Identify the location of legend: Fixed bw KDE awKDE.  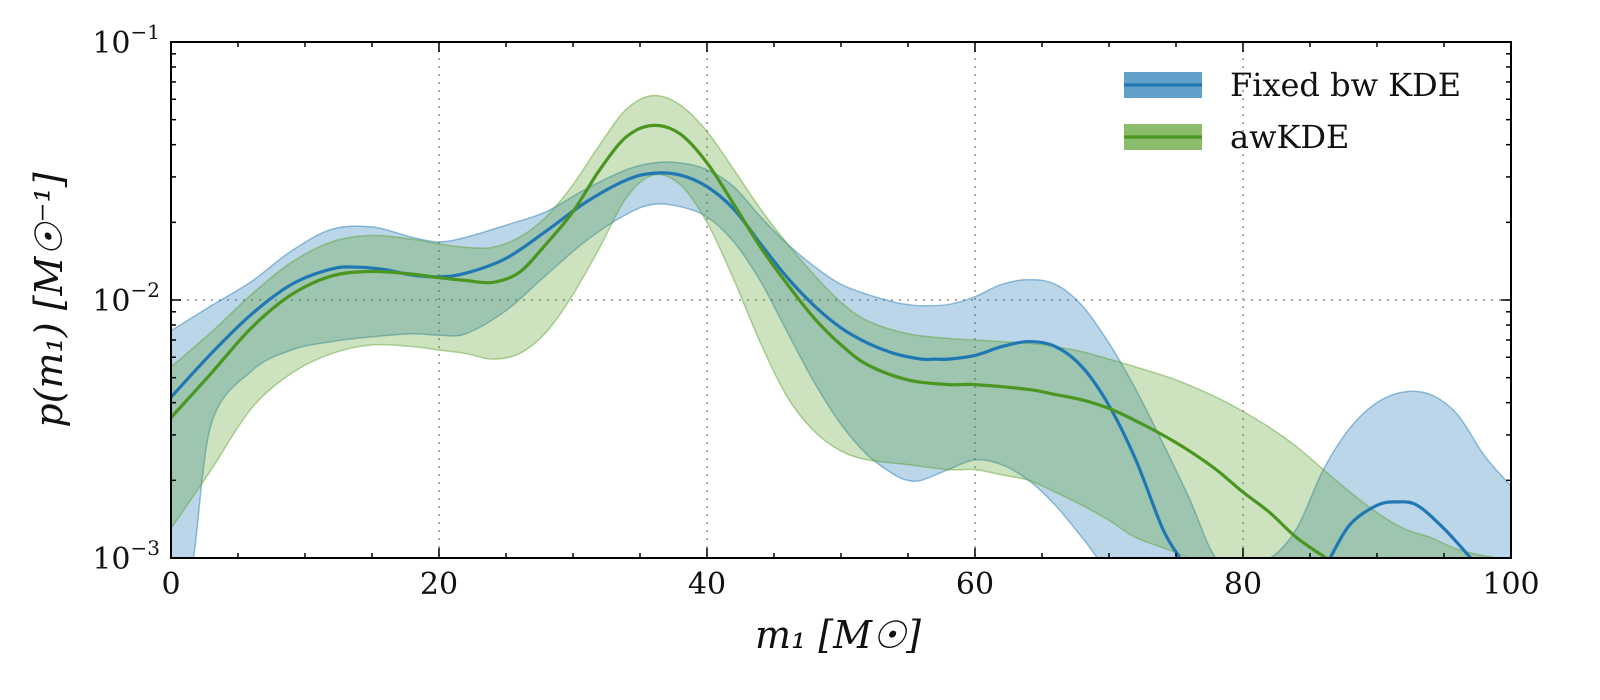
(1292, 111).